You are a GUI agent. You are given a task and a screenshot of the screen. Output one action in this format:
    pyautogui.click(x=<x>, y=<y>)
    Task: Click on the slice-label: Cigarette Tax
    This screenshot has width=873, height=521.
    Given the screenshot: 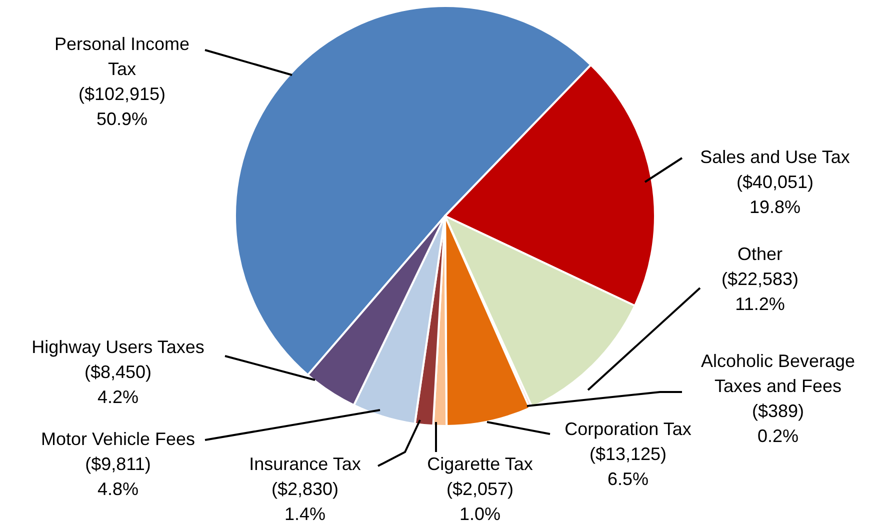 What is the action you would take?
    pyautogui.click(x=480, y=464)
    